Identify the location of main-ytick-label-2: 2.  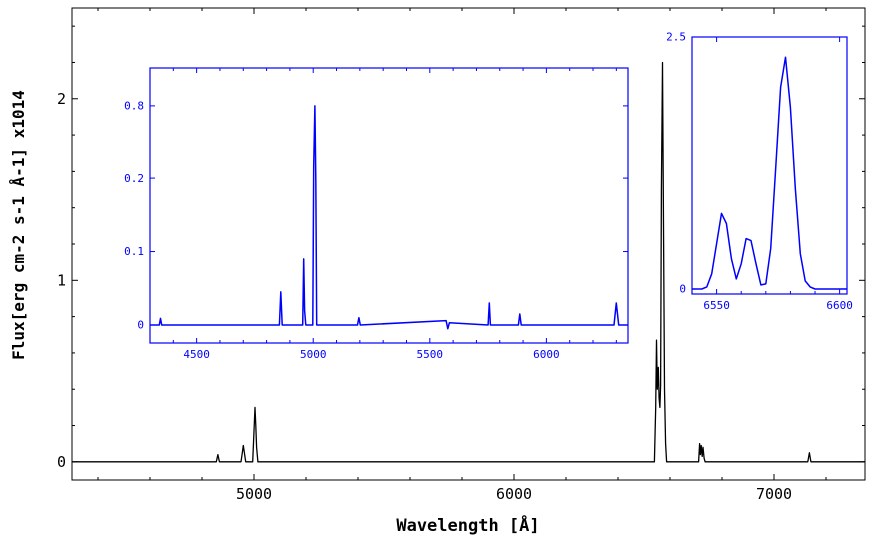
(61, 99).